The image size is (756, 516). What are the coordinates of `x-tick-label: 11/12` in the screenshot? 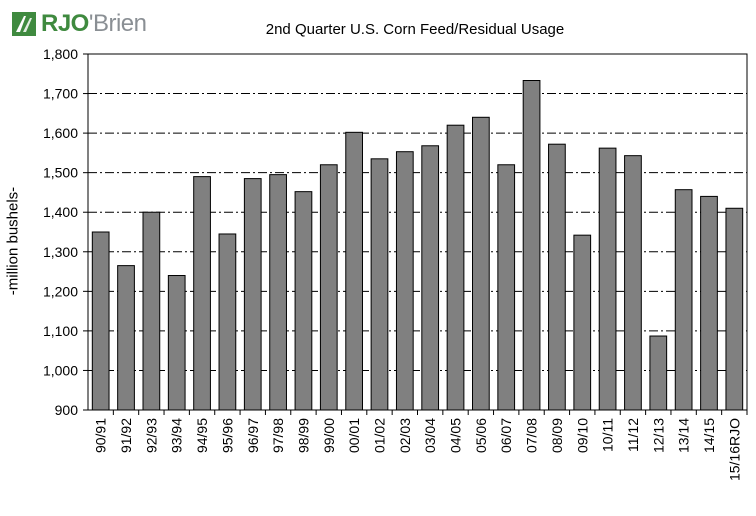 It's located at (633, 435).